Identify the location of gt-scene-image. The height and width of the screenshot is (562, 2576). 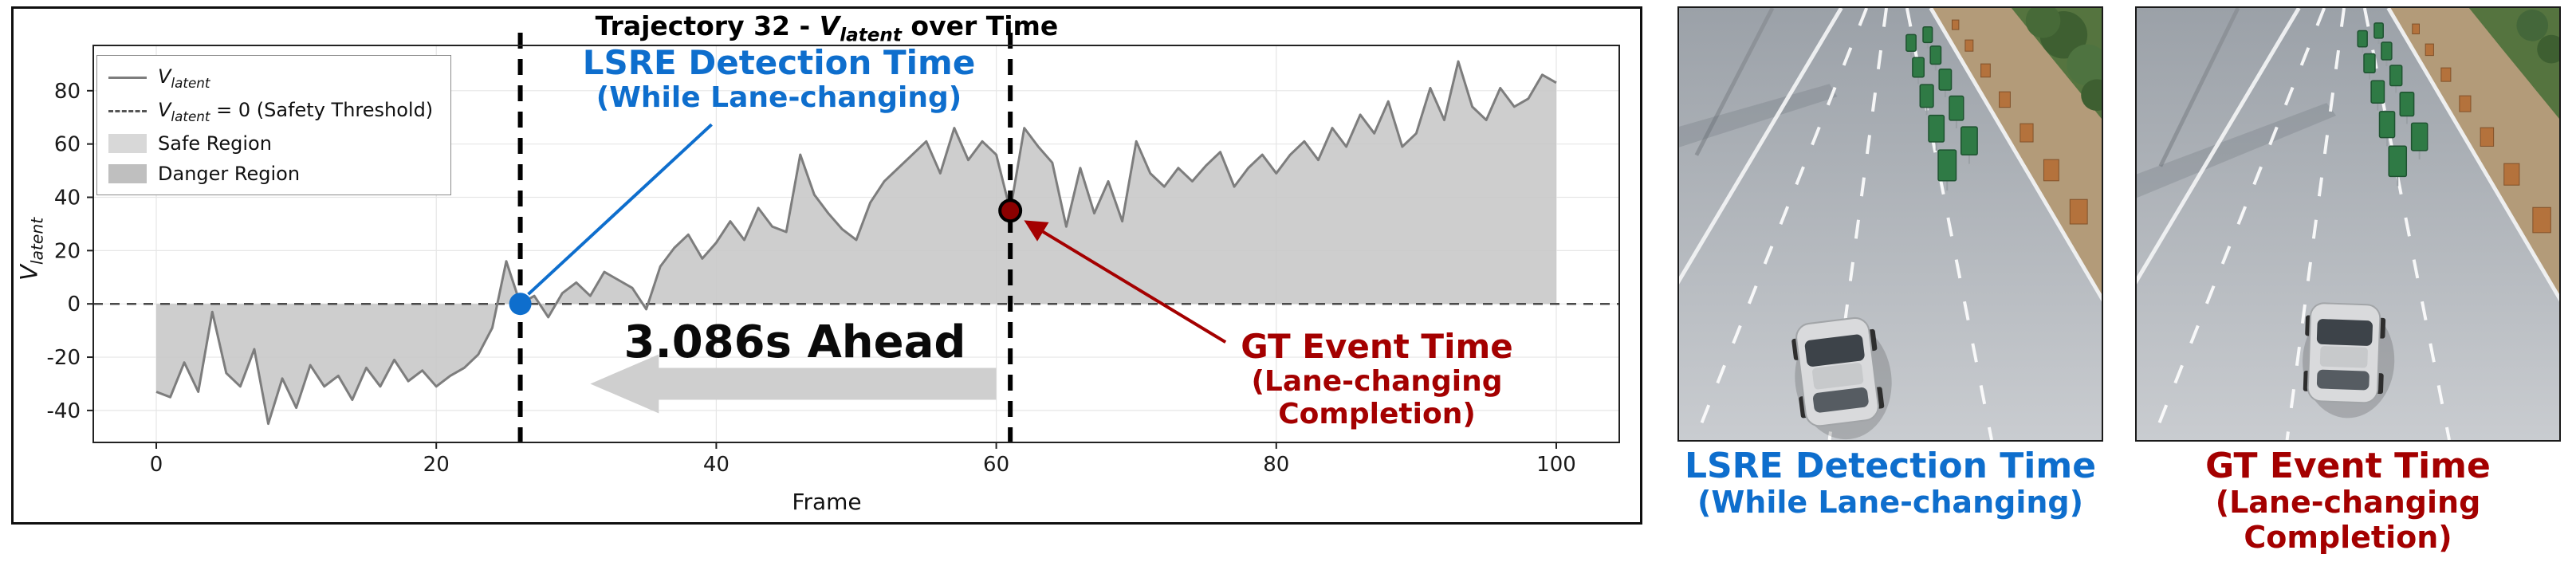
(2348, 224).